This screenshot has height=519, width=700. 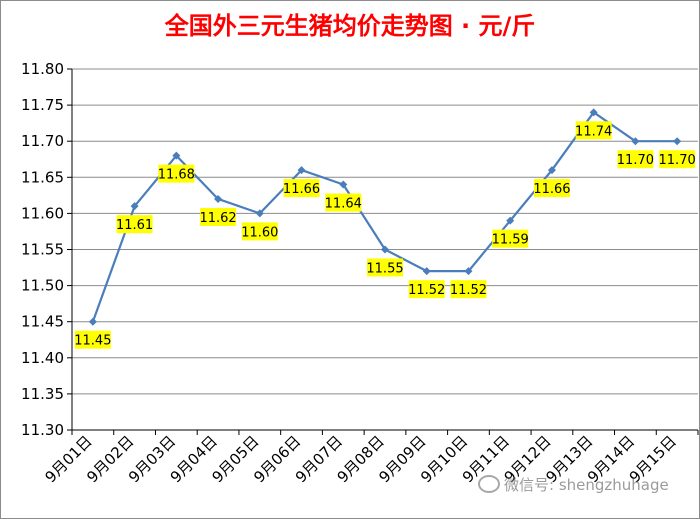 What do you see at coordinates (42, 213) in the screenshot?
I see `y-tick-label: 11.60` at bounding box center [42, 213].